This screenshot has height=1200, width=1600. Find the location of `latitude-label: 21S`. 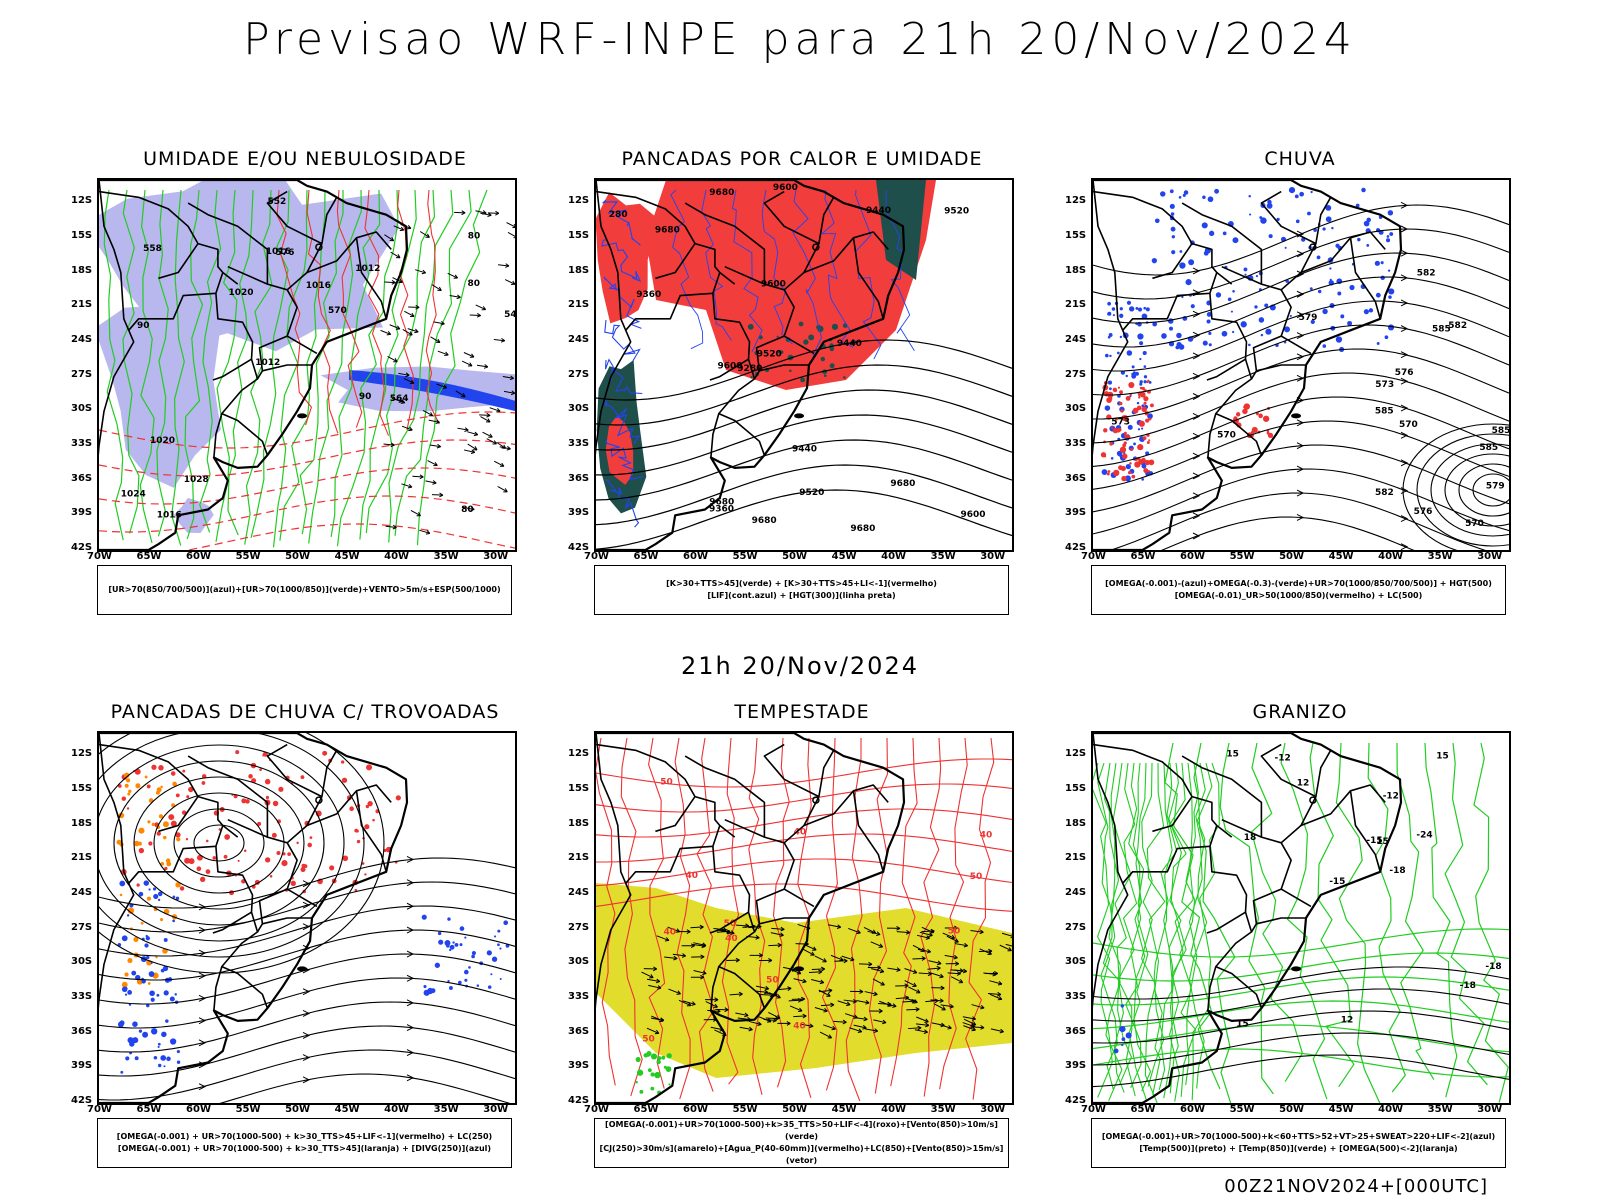

latitude-label: 21S is located at coordinates (1076, 858).